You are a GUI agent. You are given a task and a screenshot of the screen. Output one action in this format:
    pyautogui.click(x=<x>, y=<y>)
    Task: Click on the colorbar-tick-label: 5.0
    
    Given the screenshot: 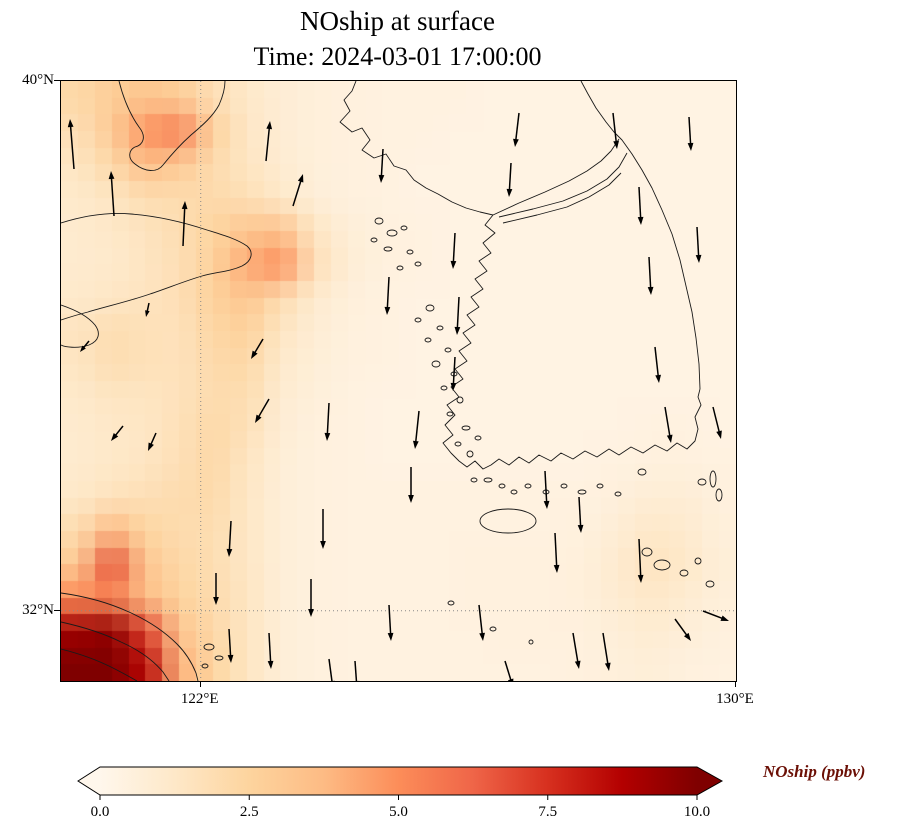 What is the action you would take?
    pyautogui.click(x=398, y=812)
    